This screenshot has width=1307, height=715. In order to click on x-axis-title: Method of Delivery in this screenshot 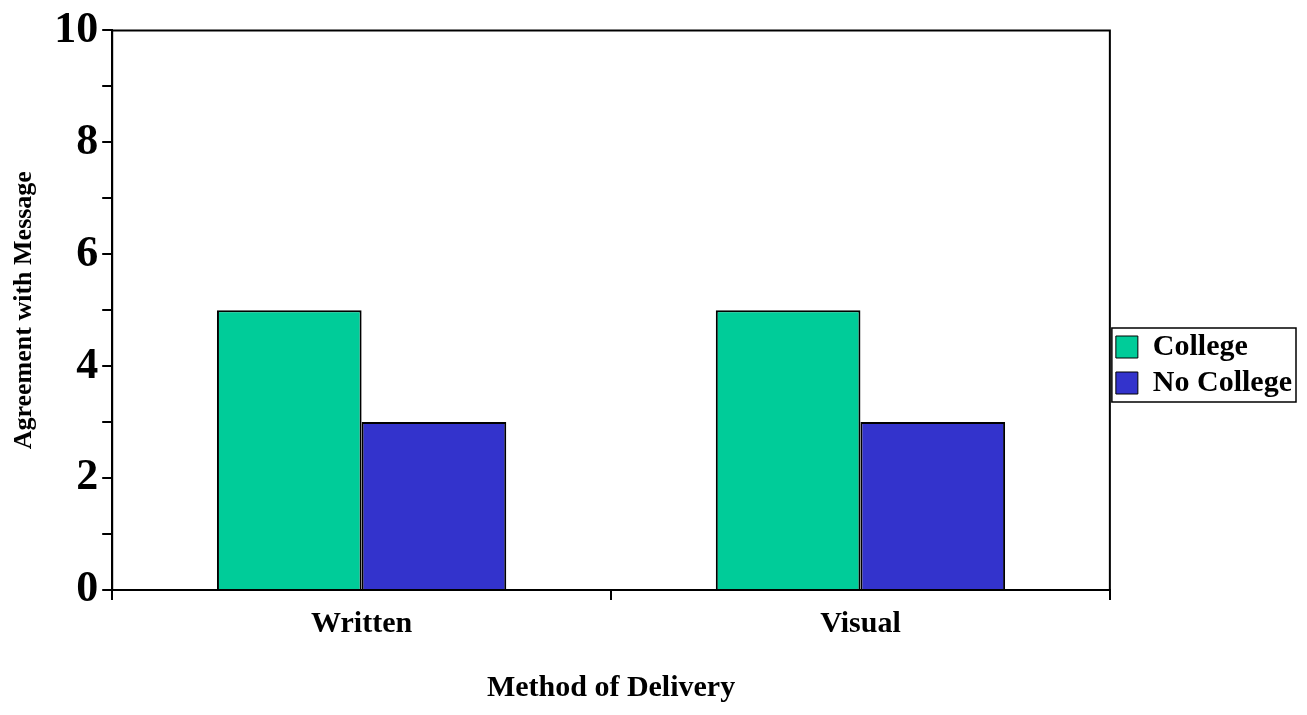, I will do `click(611, 685)`.